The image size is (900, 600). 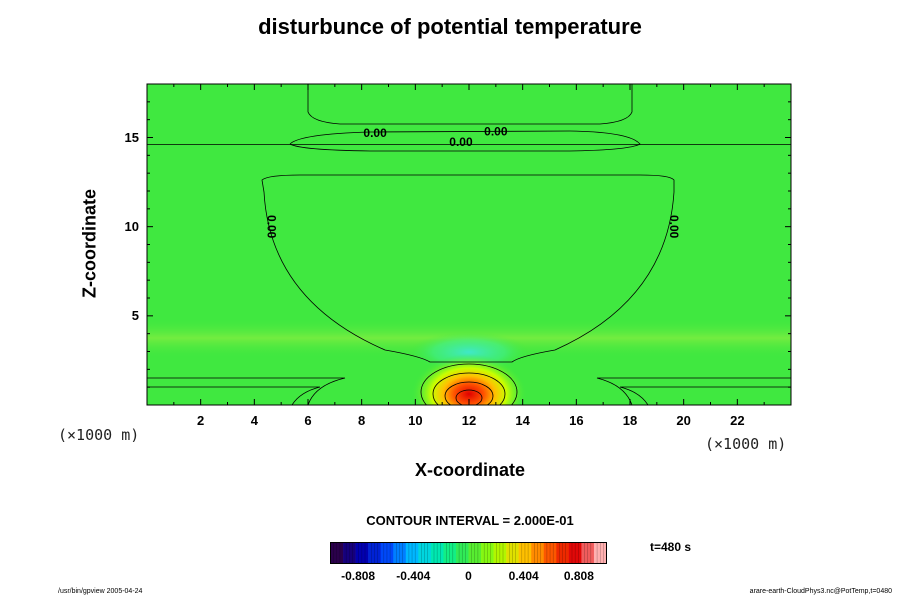 What do you see at coordinates (469, 379) in the screenshot?
I see `warm-anomaly` at bounding box center [469, 379].